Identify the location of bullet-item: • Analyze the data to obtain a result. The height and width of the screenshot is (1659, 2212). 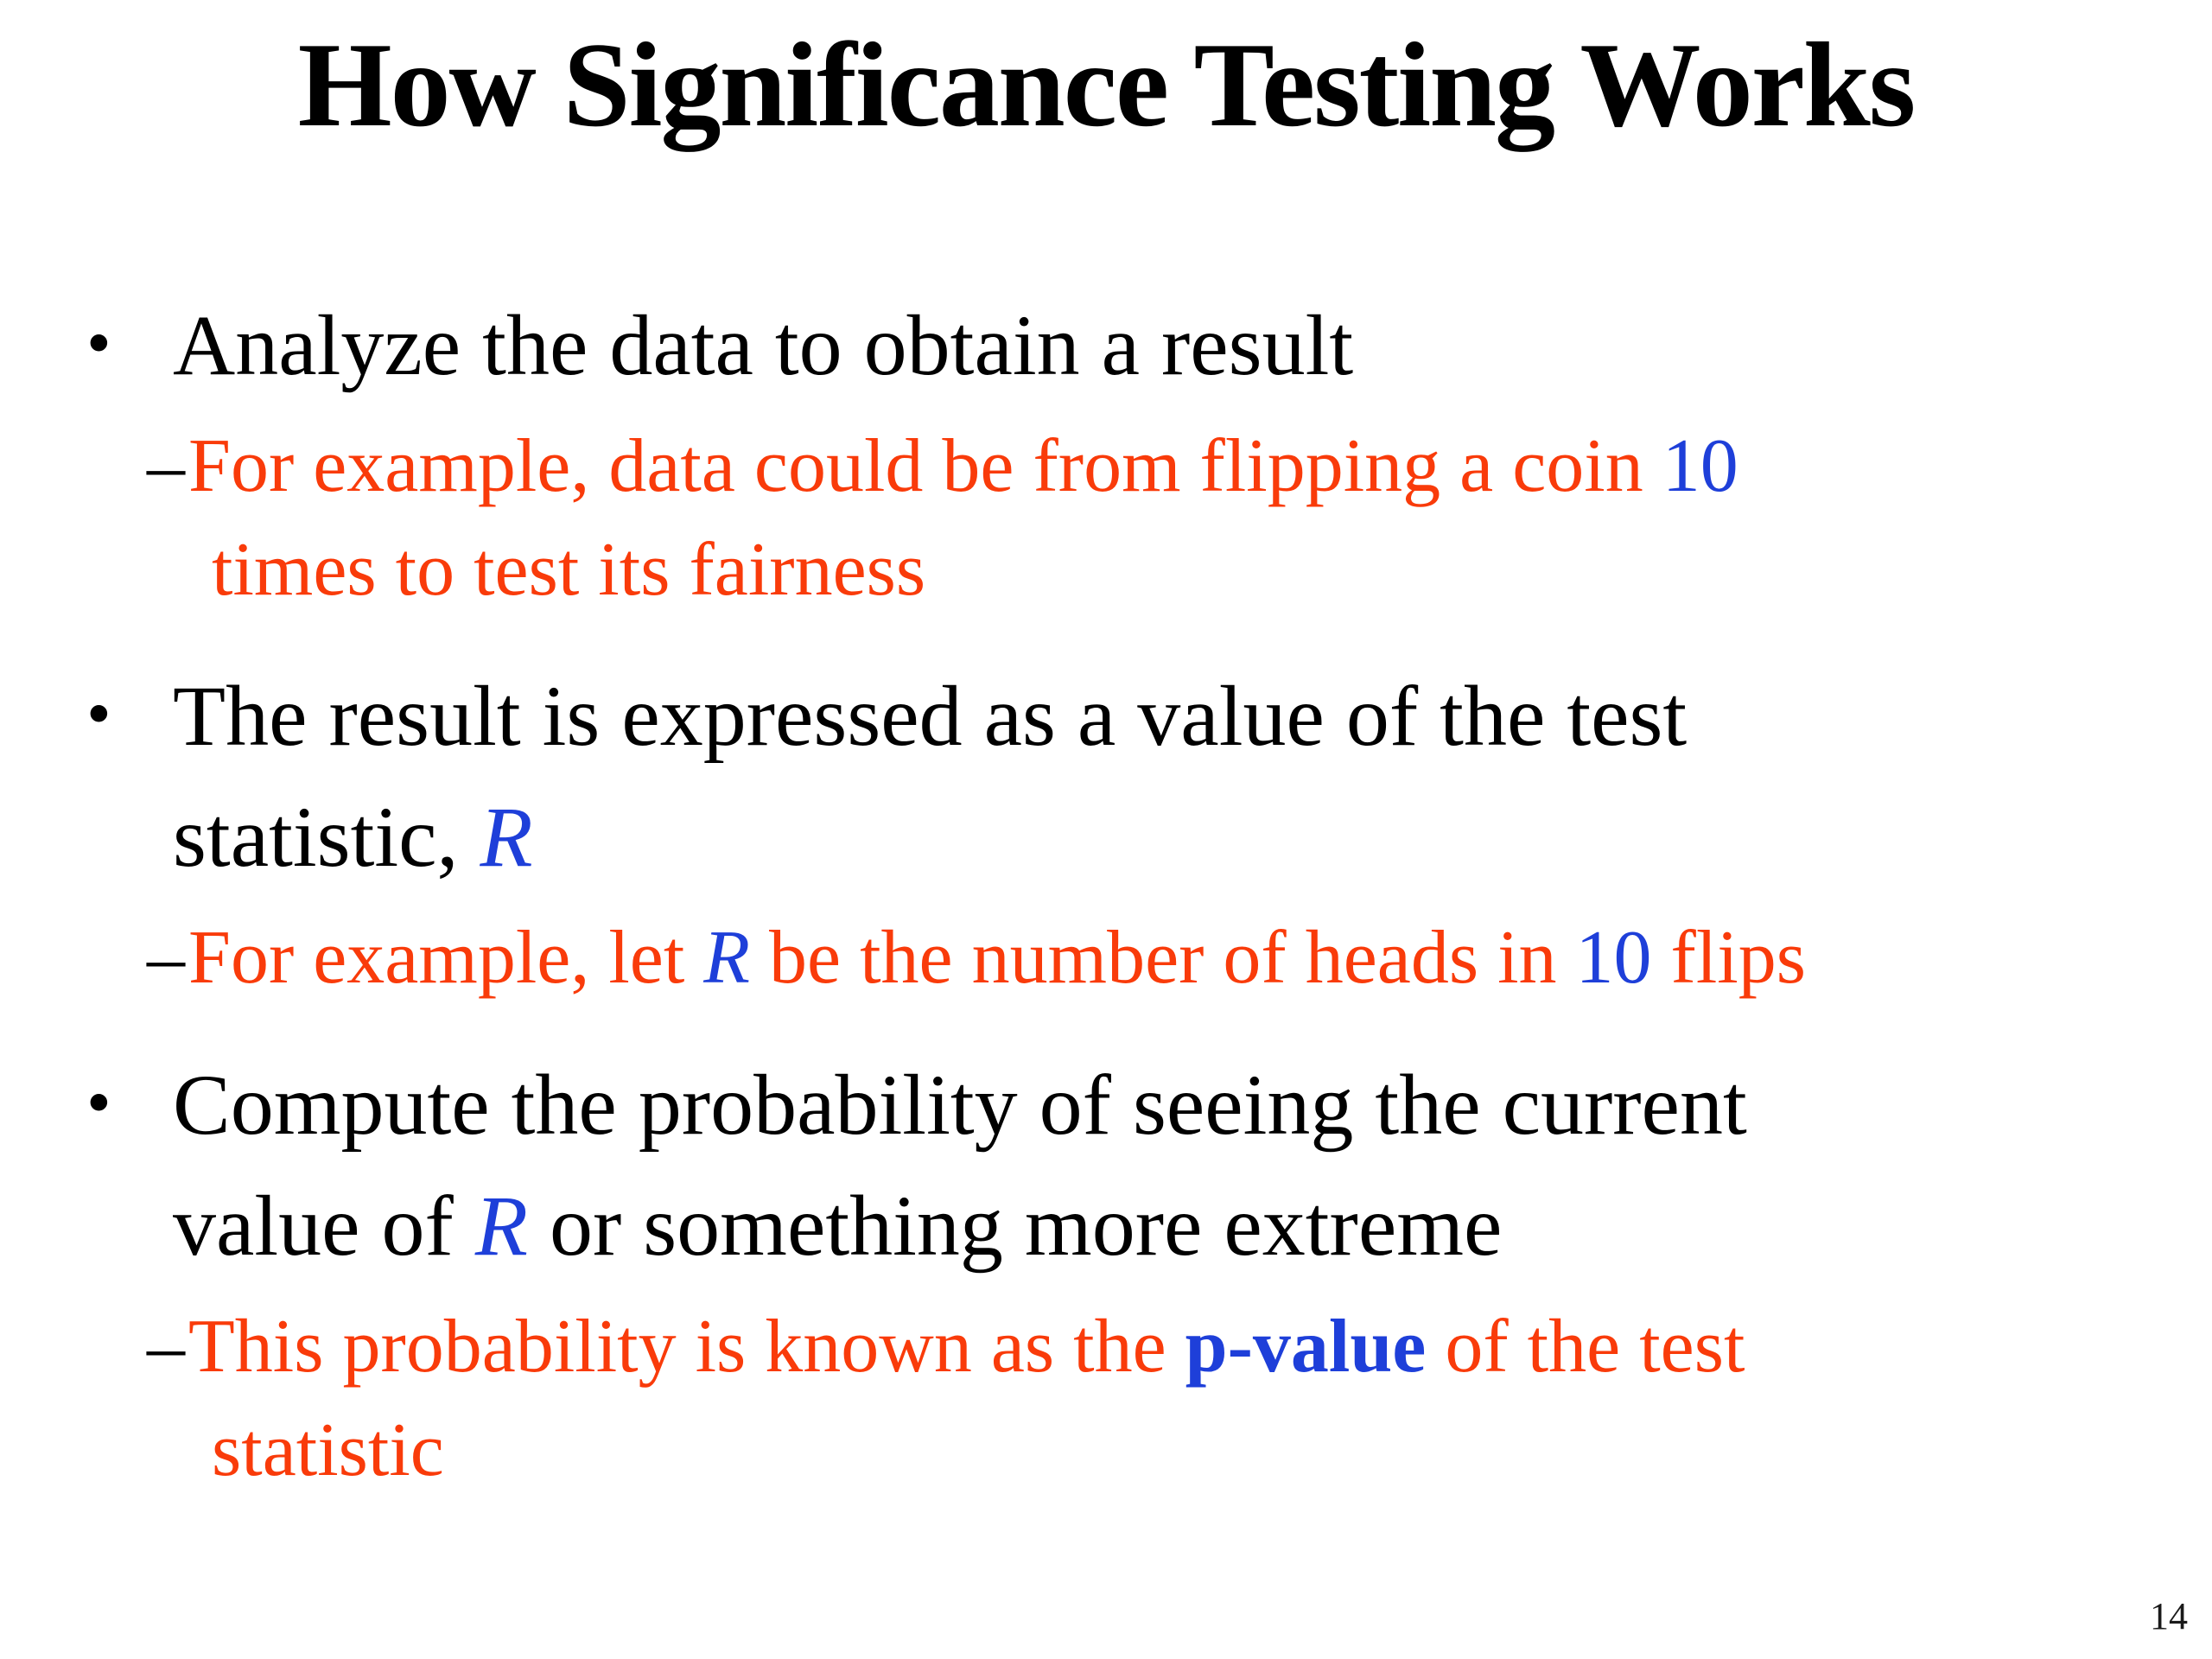
(1123, 345).